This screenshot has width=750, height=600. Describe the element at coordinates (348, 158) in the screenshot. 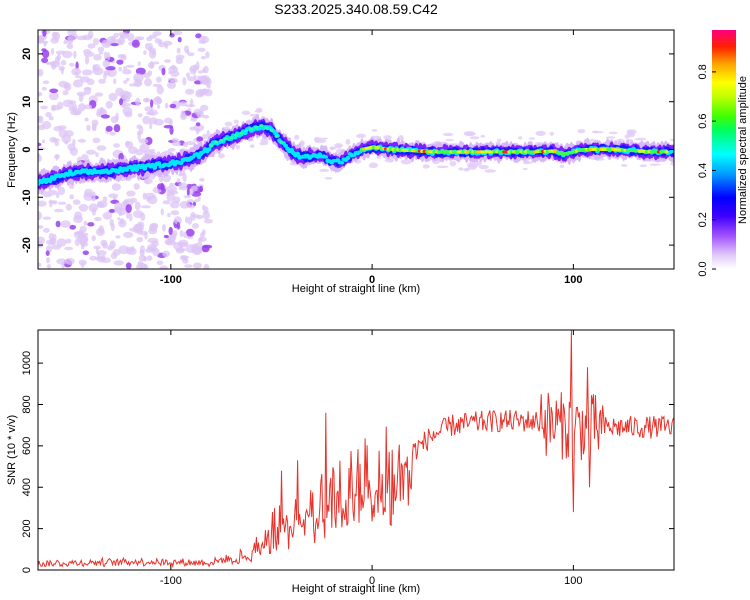

I see `ridge-mark` at that location.